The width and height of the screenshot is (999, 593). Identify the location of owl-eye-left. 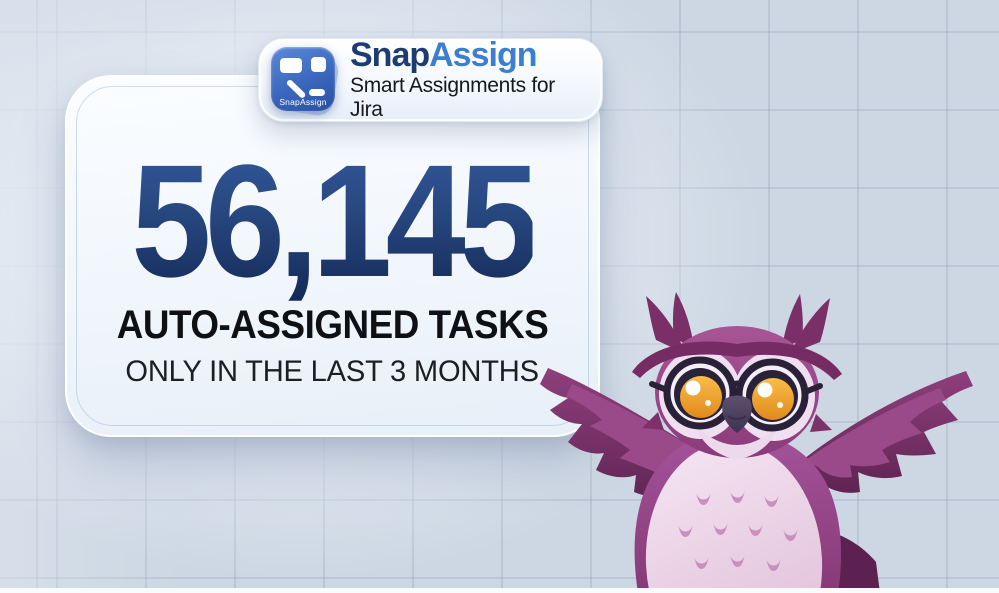
(700, 394).